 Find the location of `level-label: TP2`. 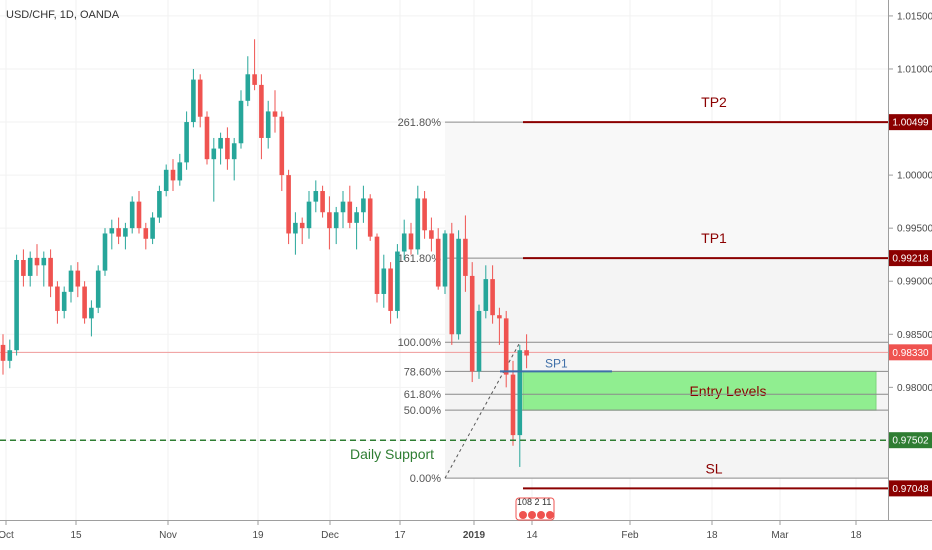

level-label: TP2 is located at coordinates (714, 102).